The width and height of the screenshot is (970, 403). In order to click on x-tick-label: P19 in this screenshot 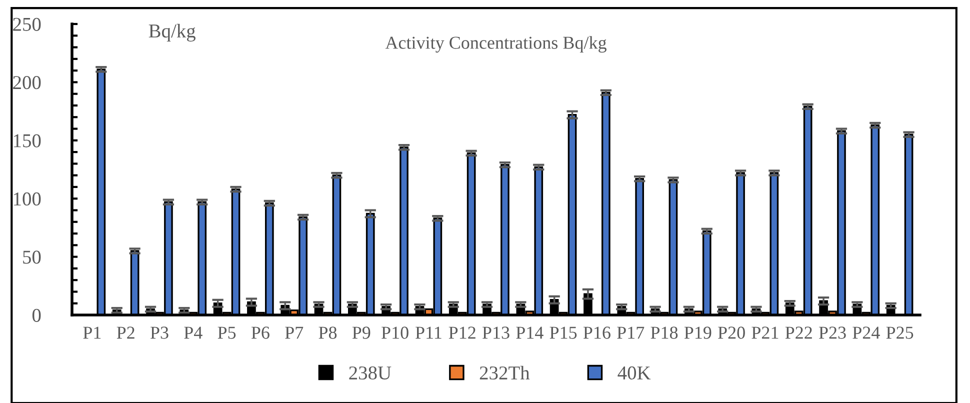, I will do `click(698, 332)`.